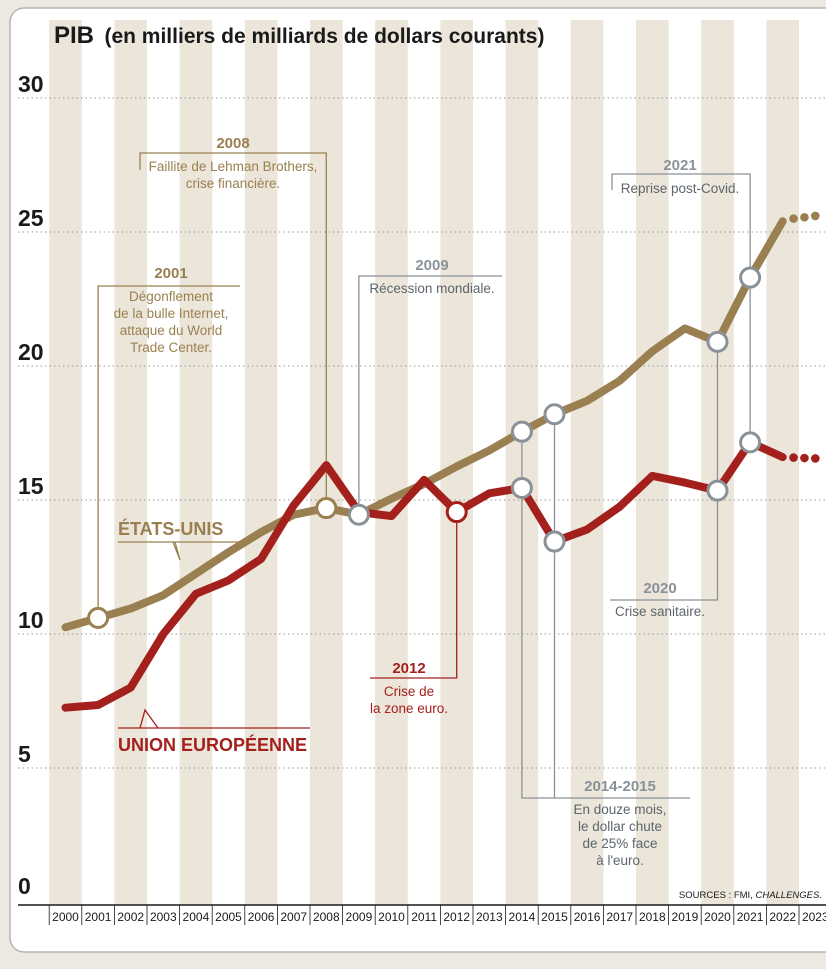  Describe the element at coordinates (679, 165) in the screenshot. I see `annotation-year: 2021` at that location.